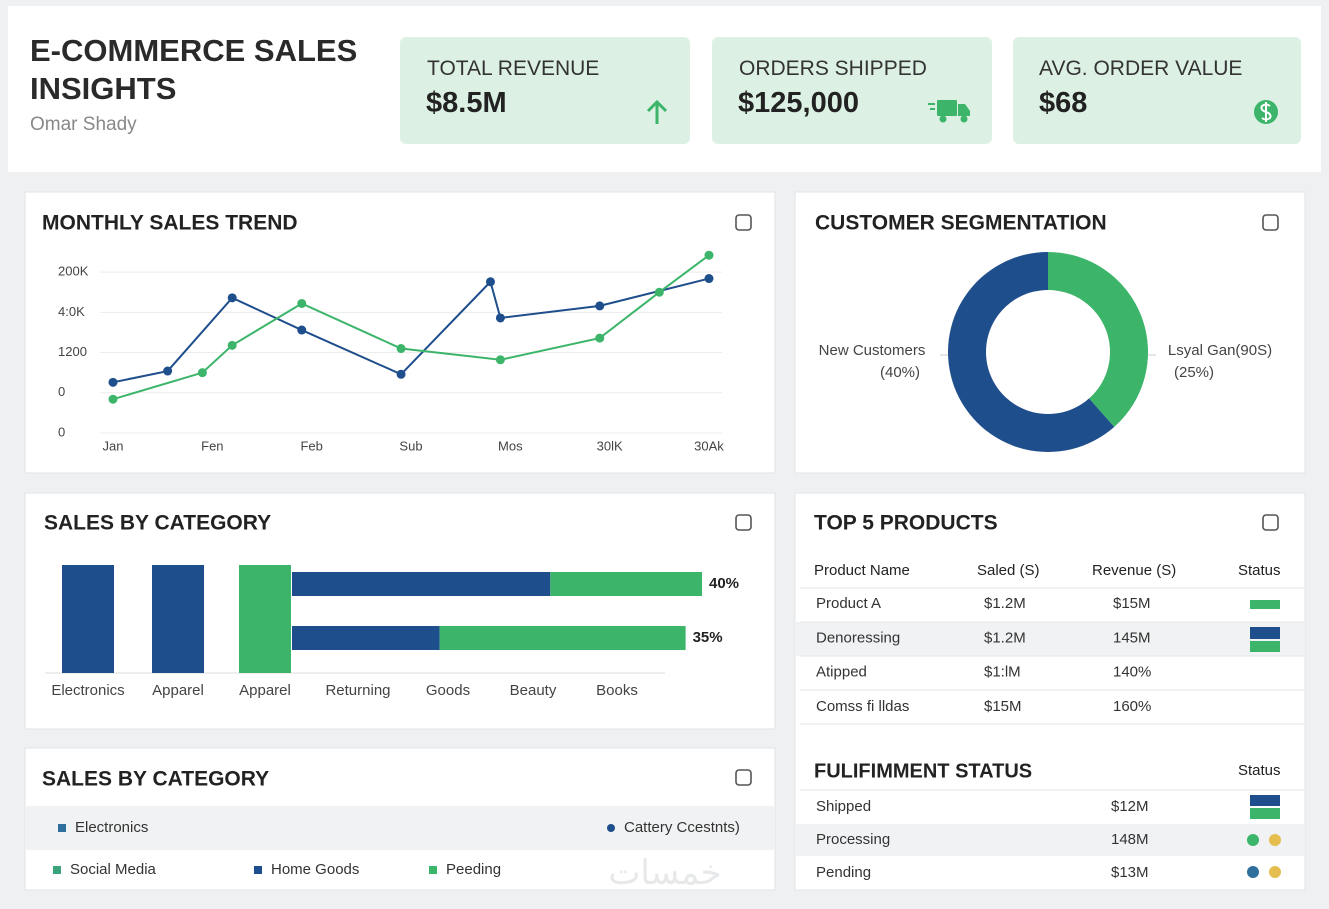 This screenshot has width=1329, height=909. Describe the element at coordinates (1259, 770) in the screenshot. I see `table-header: Status` at that location.